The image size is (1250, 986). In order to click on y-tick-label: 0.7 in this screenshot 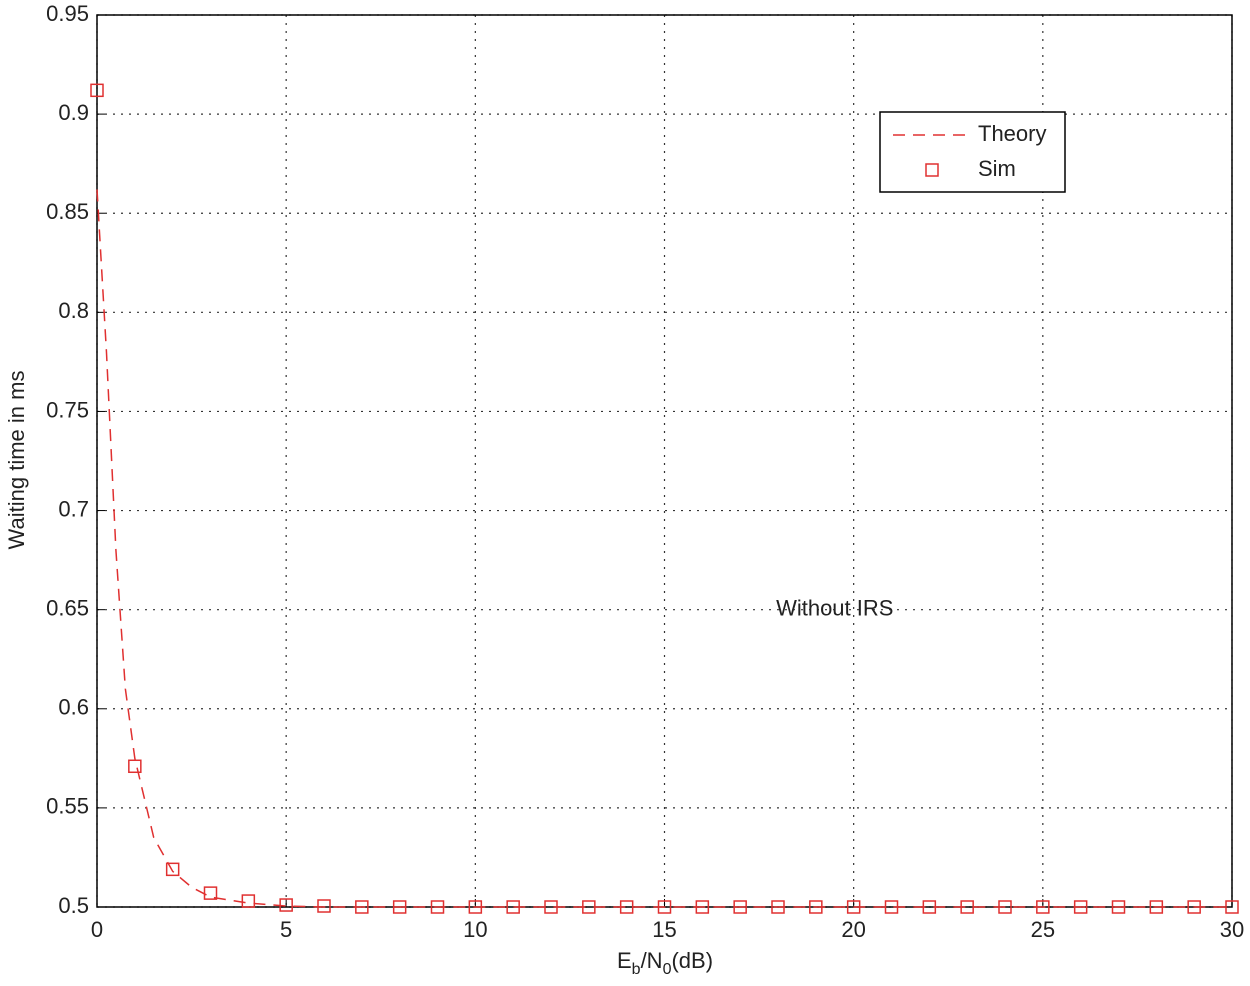, I will do `click(73, 508)`.